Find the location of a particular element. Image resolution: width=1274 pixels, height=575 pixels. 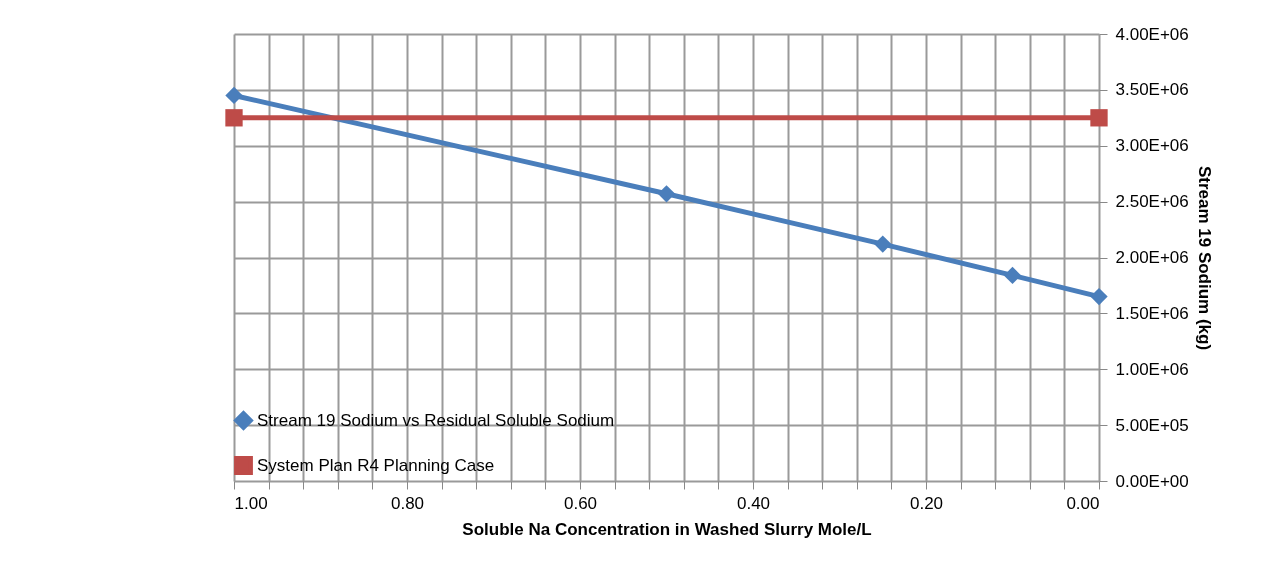

x-axis-title: Soluble Na Concentration in Washed Slurry Mole/L is located at coordinates (667, 529).